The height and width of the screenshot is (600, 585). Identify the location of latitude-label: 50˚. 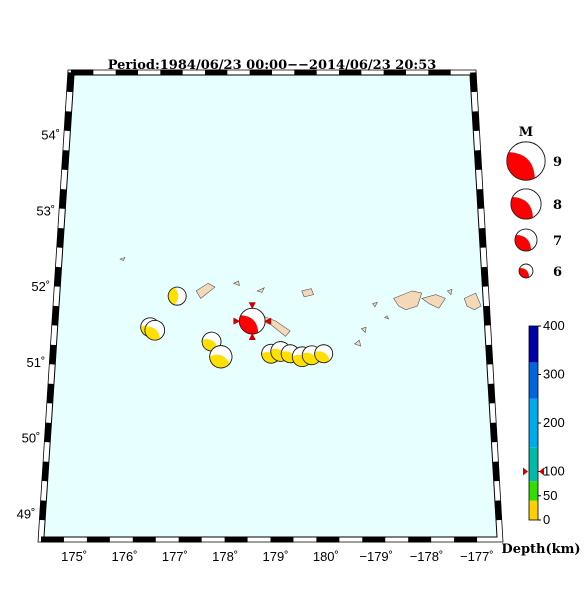
(31, 438).